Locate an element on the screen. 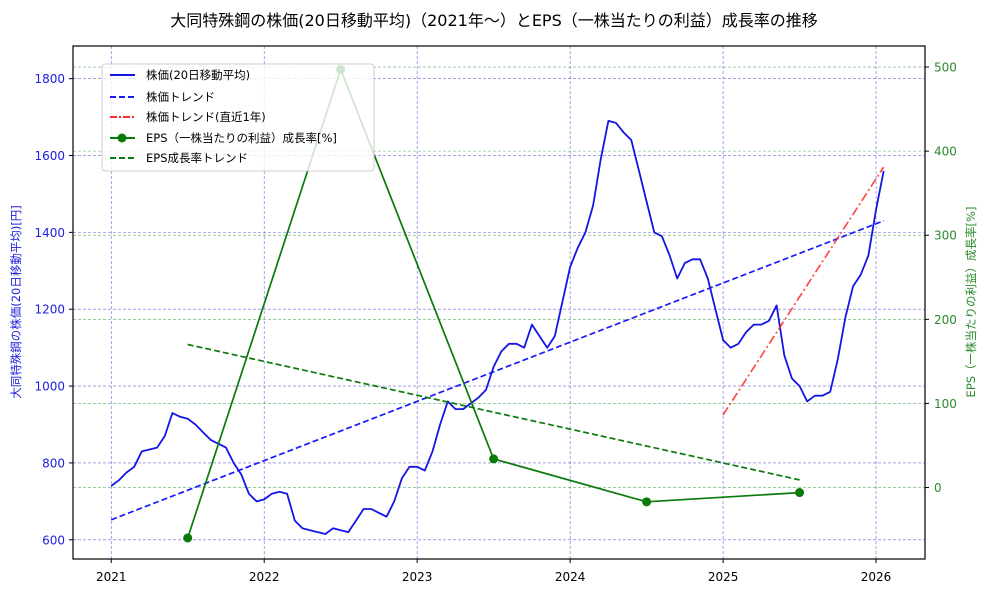 This screenshot has height=593, width=989. y-axis-left: 600 800 1000 1200 1400 1600 1800 is located at coordinates (53, 309).